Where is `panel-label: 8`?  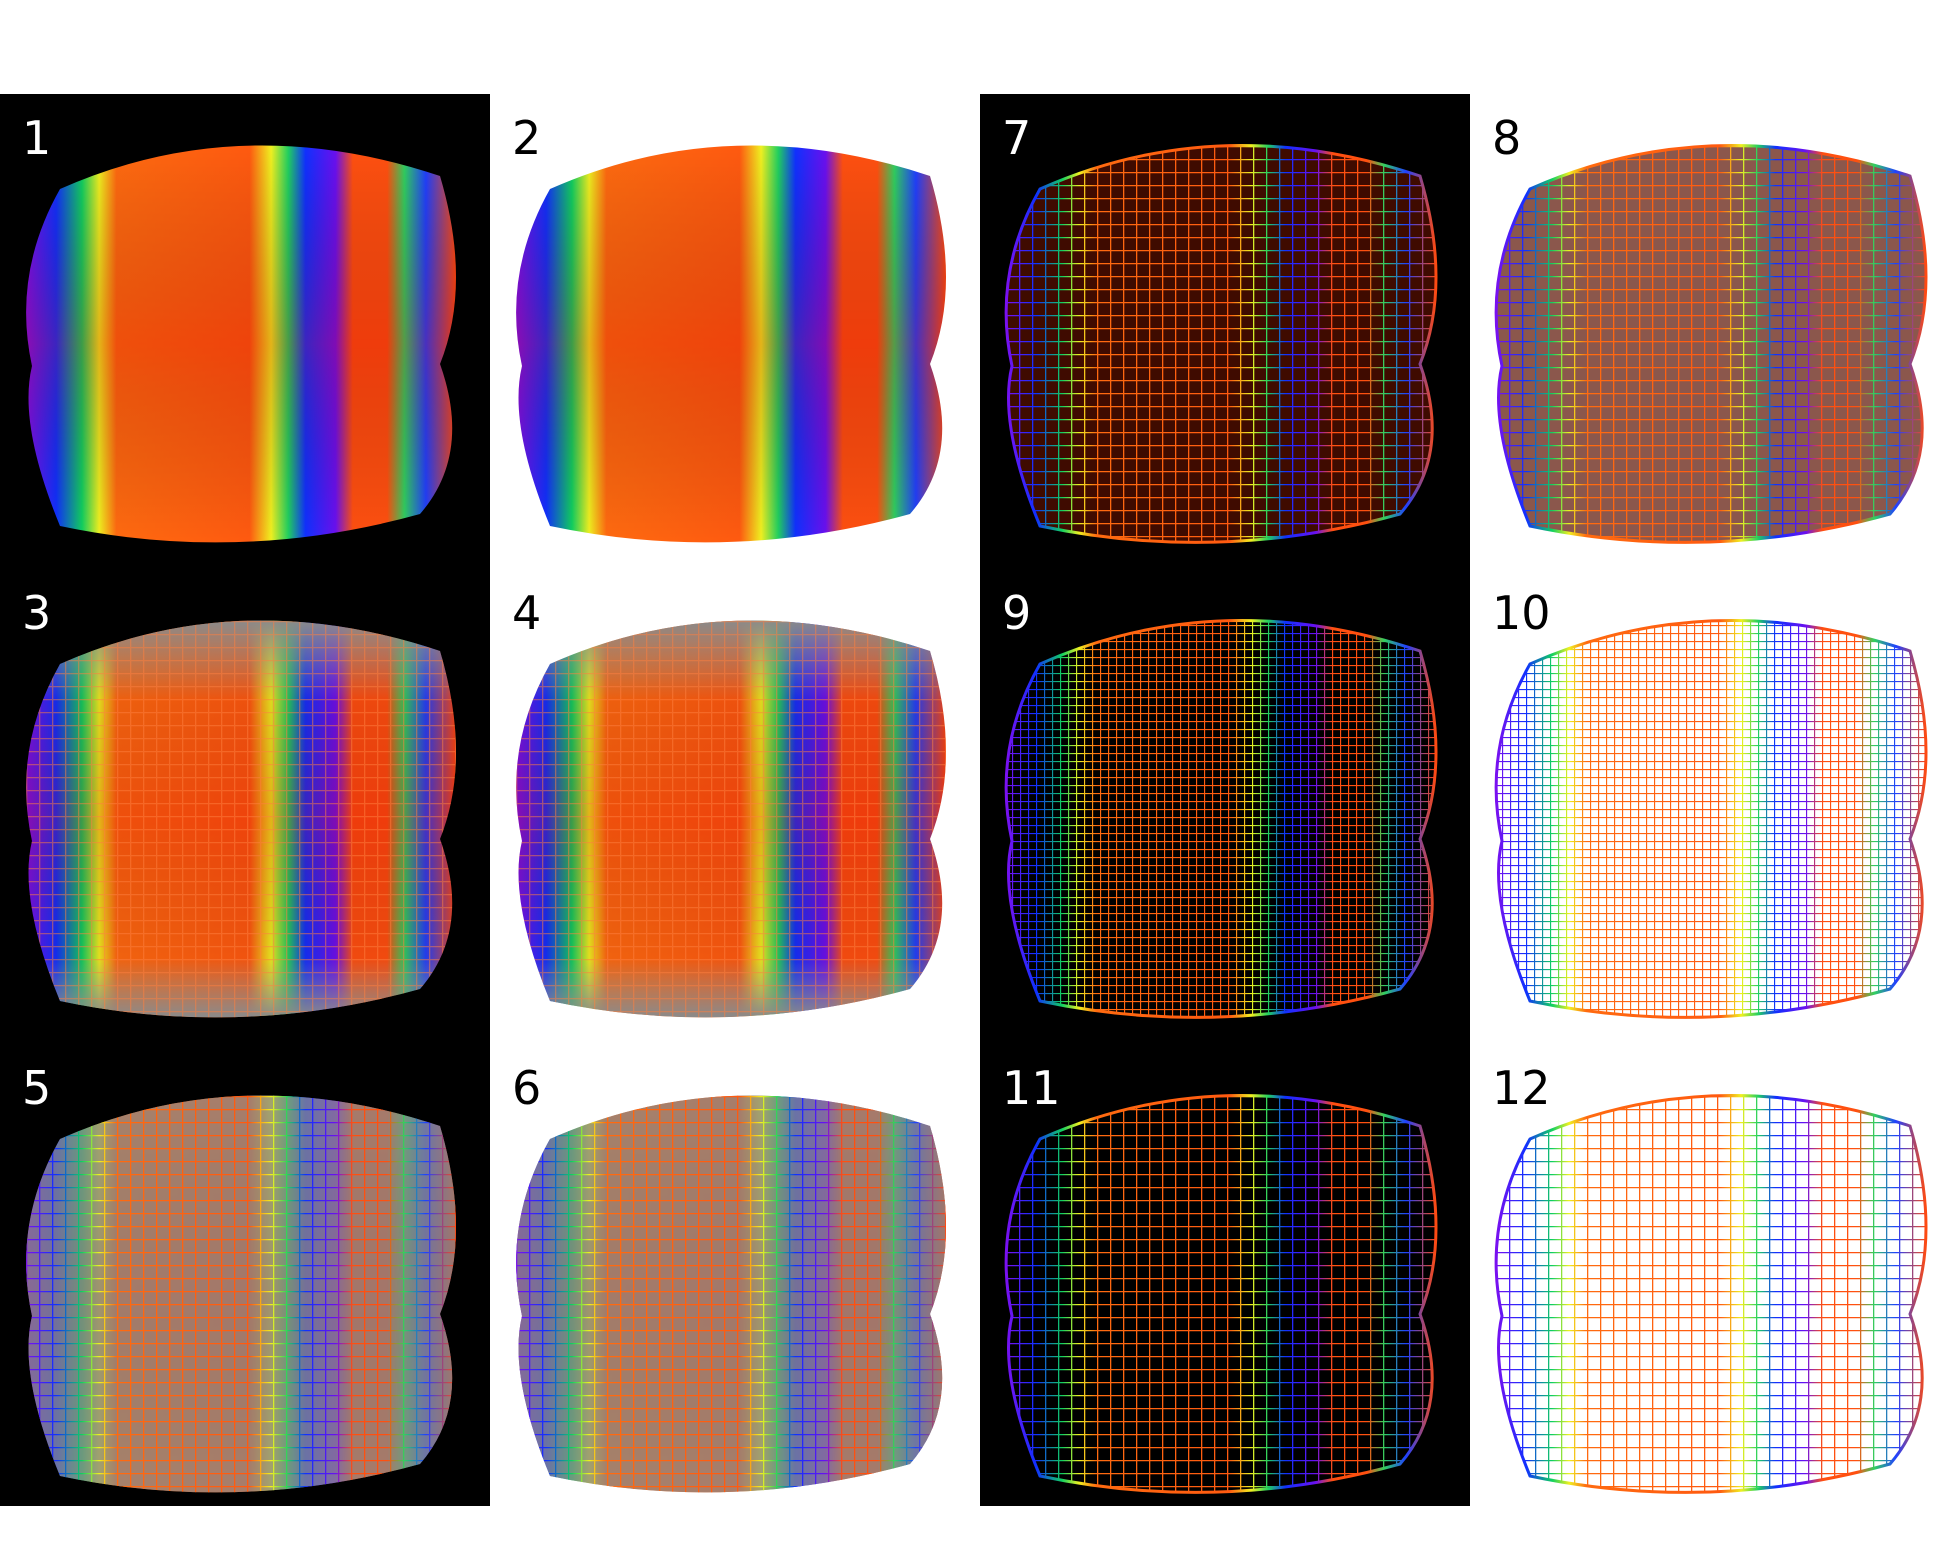 panel-label: 8 is located at coordinates (1506, 138).